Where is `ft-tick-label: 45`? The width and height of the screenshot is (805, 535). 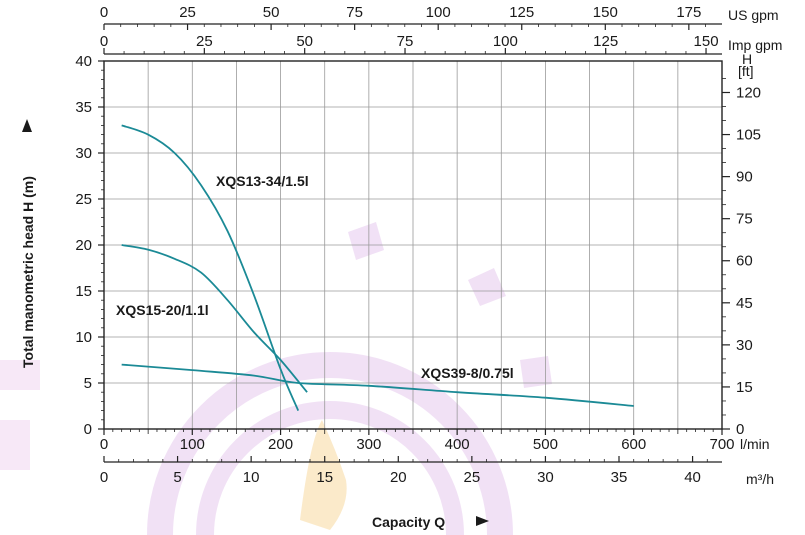
ft-tick-label: 45 is located at coordinates (744, 303).